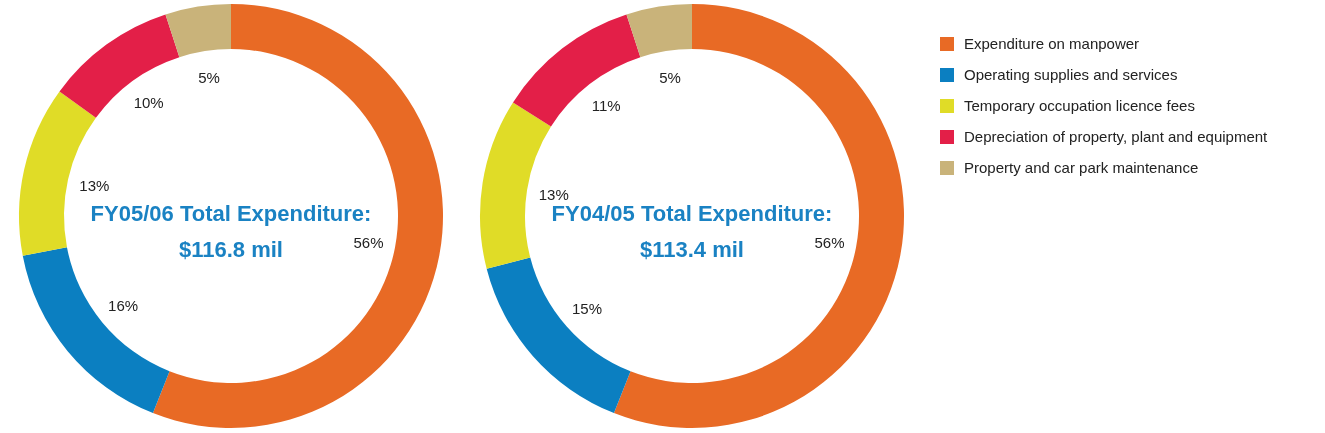  What do you see at coordinates (606, 105) in the screenshot?
I see `data-label: 11%` at bounding box center [606, 105].